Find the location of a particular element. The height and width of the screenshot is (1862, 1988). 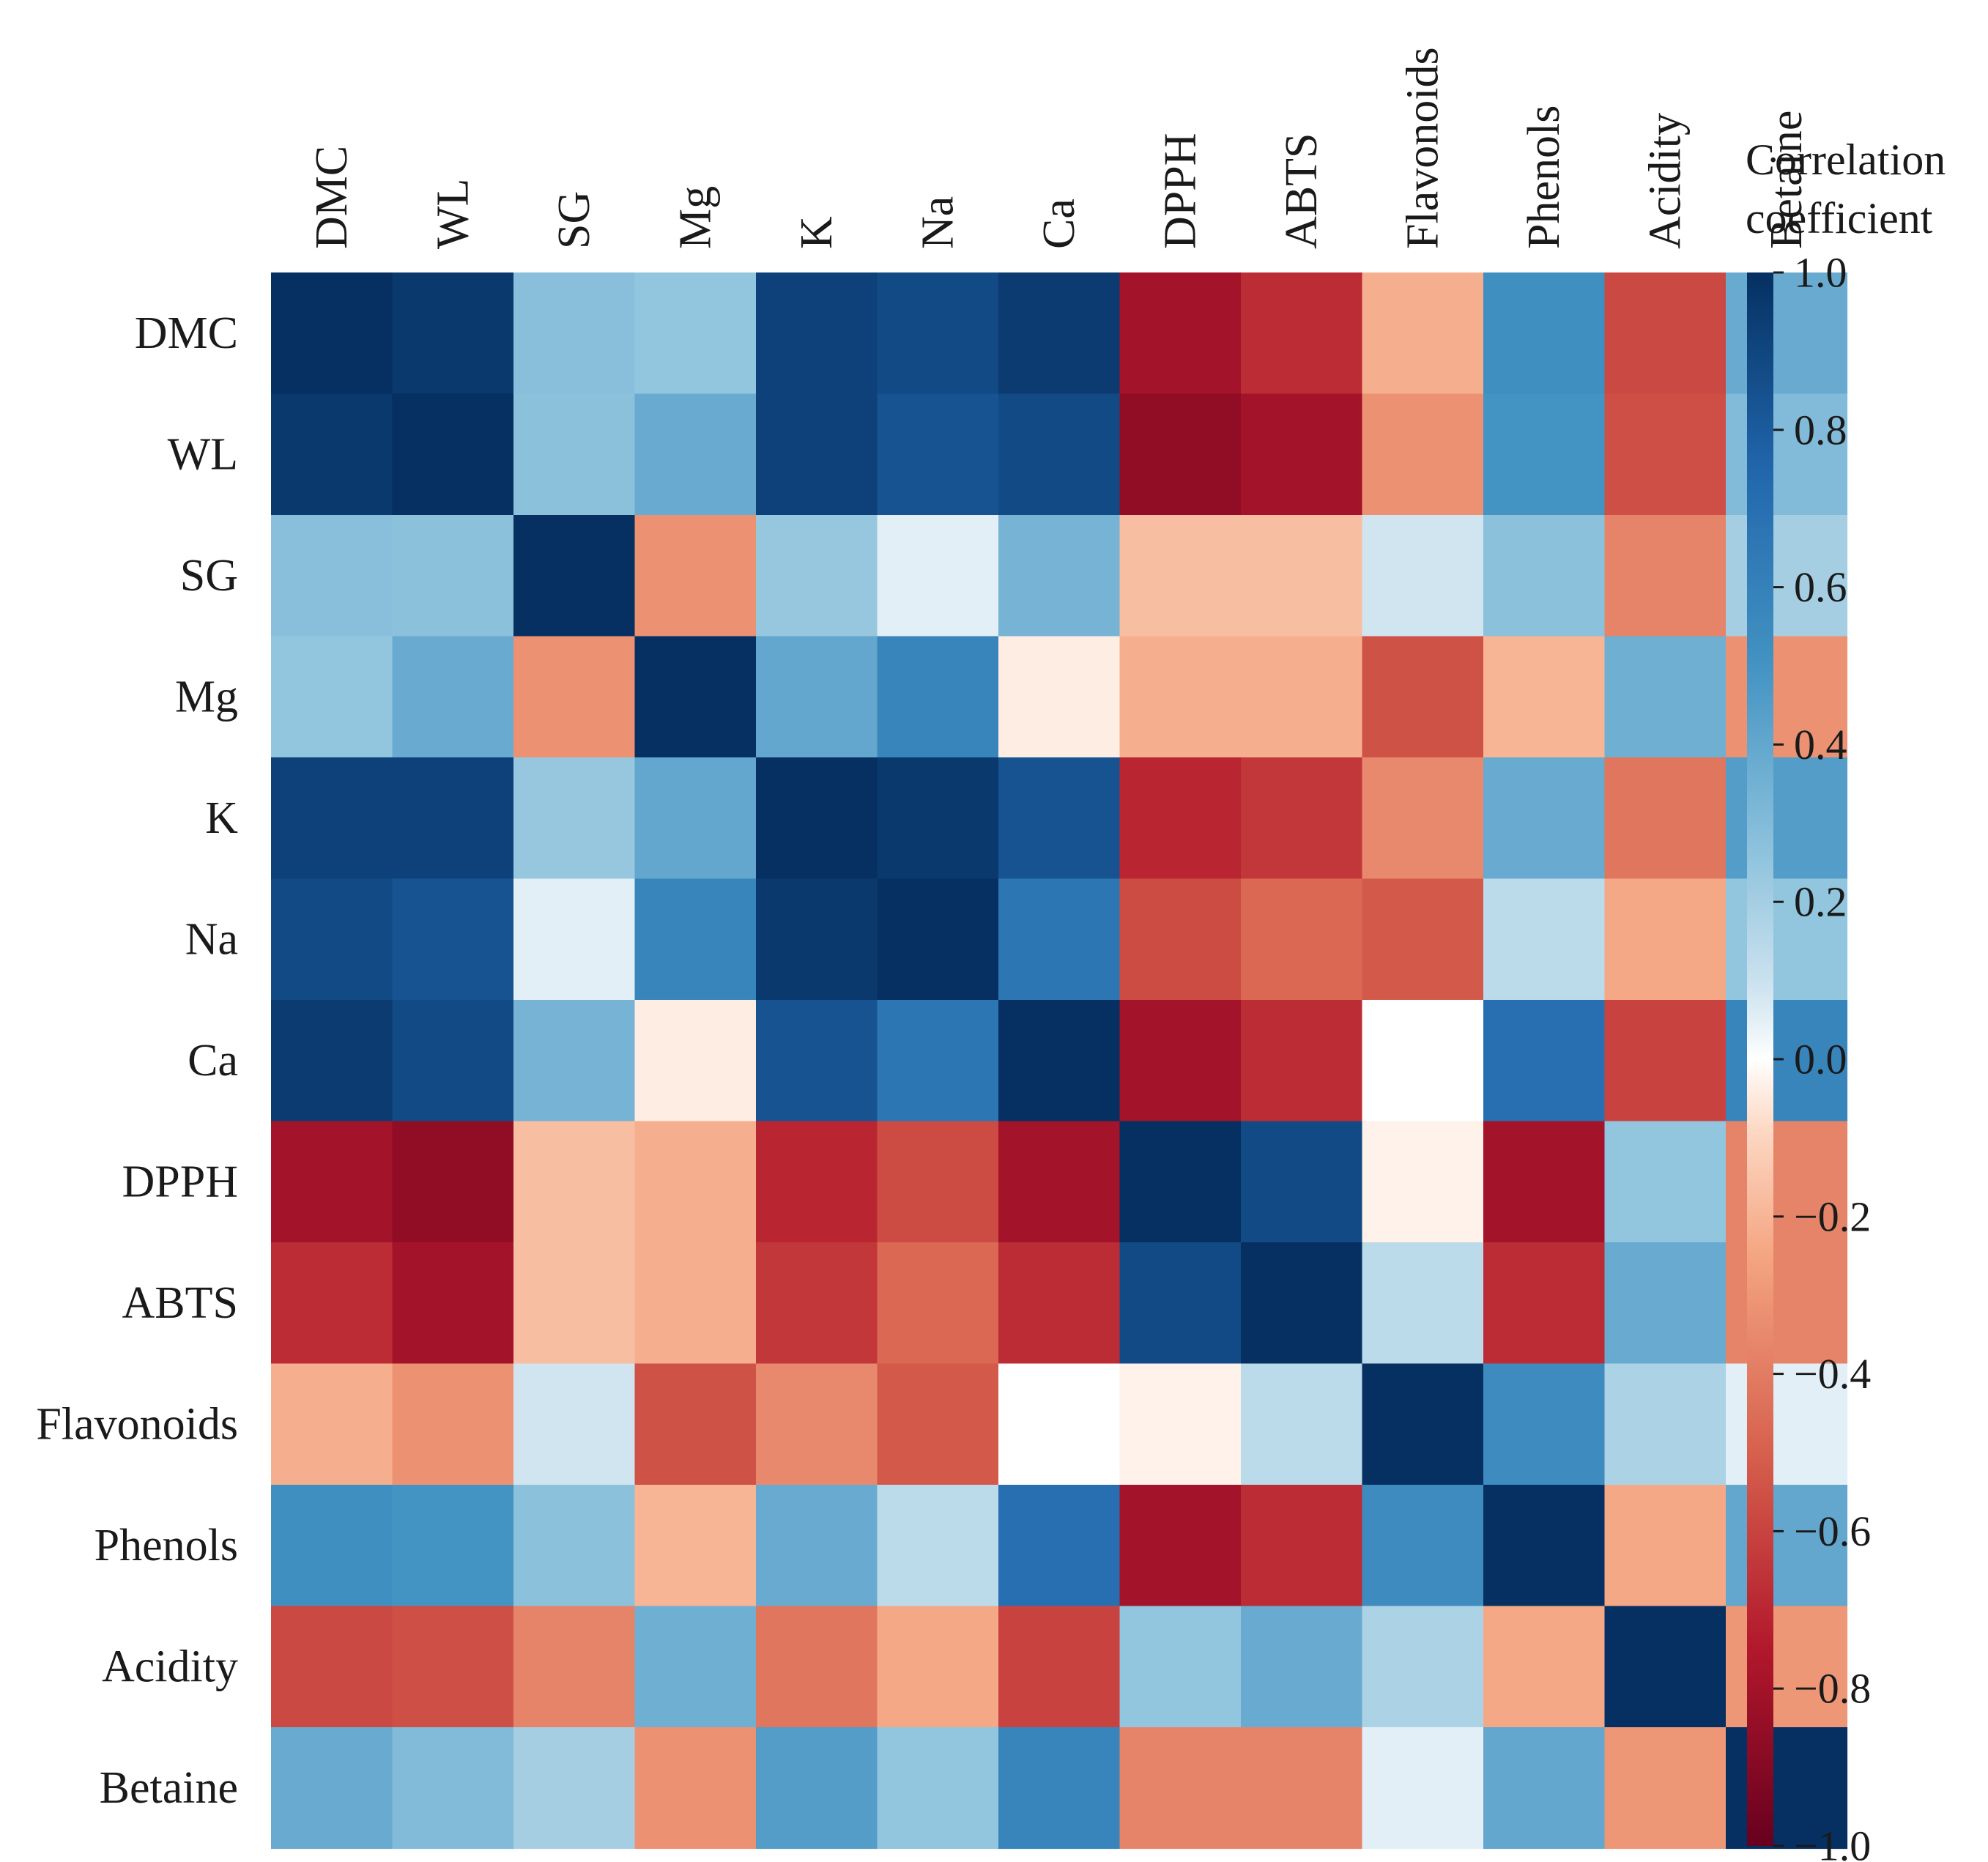

heatmap-cell-SG-K is located at coordinates (817, 576).